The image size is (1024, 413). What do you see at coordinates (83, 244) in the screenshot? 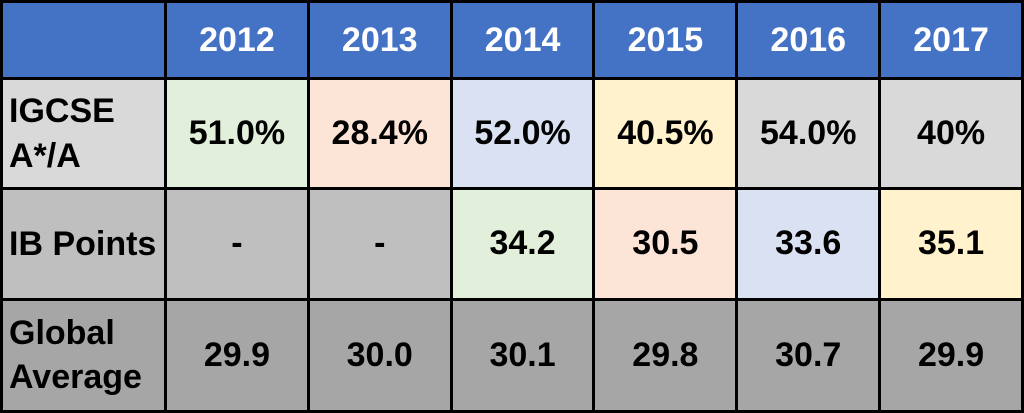
I see `row-label: IB Points` at bounding box center [83, 244].